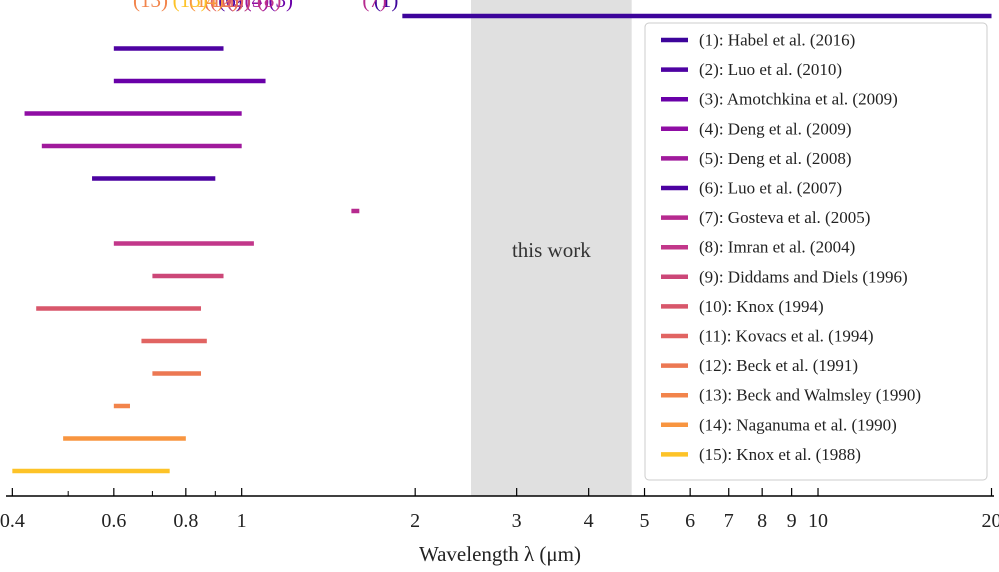 This screenshot has width=999, height=572. What do you see at coordinates (242, 521) in the screenshot?
I see `x-tick-label-4: 1` at bounding box center [242, 521].